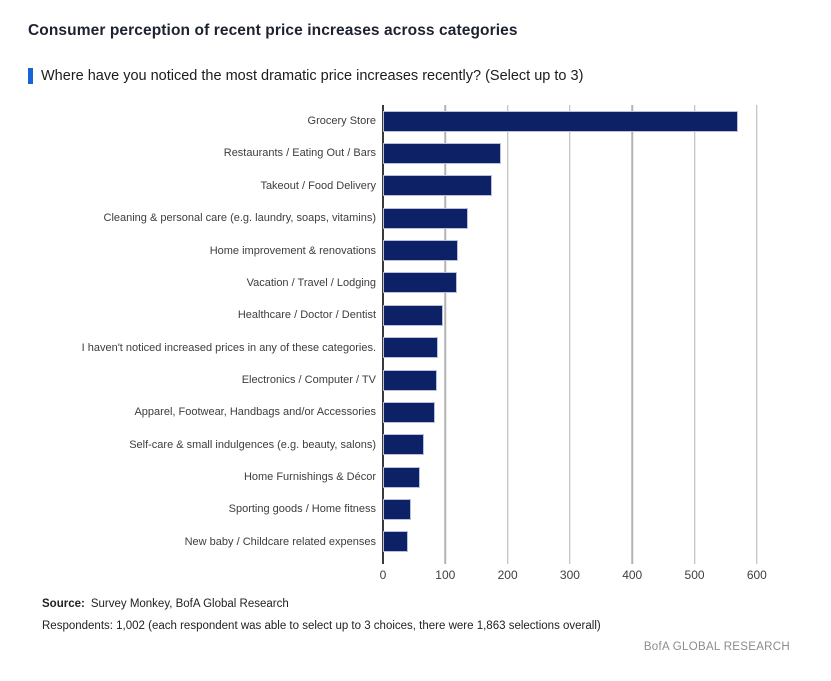  What do you see at coordinates (341, 121) in the screenshot?
I see `category-label: Grocery Store` at bounding box center [341, 121].